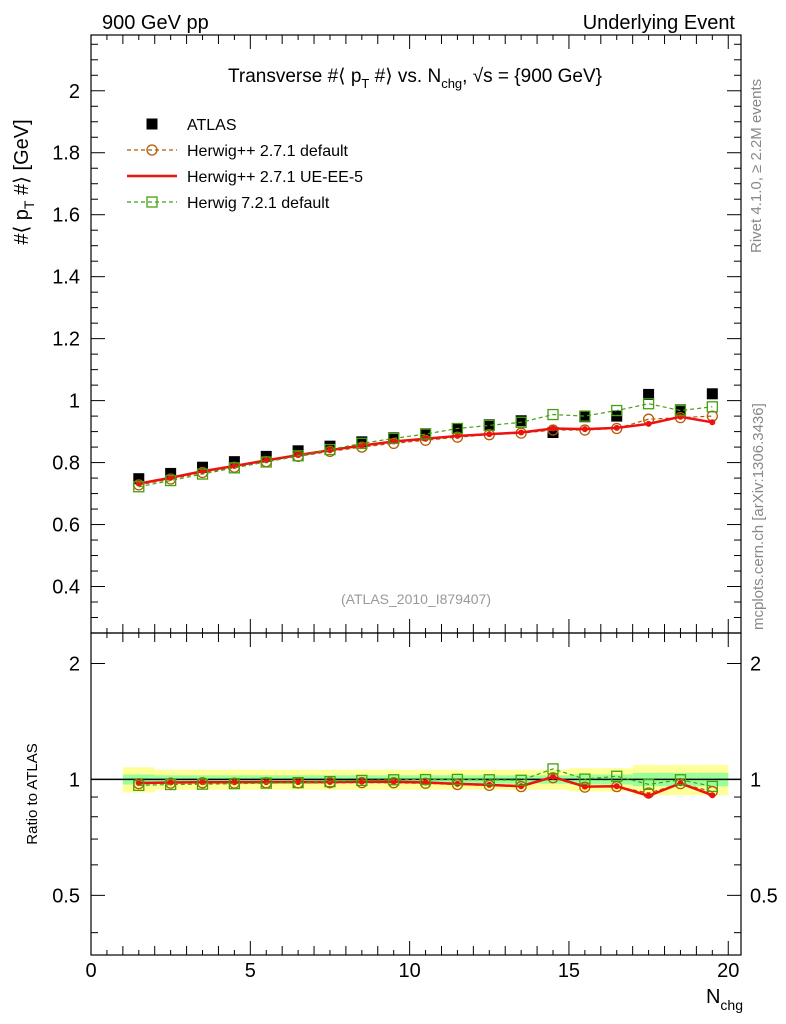 This screenshot has height=1024, width=786. What do you see at coordinates (569, 971) in the screenshot?
I see `x-tick-label: 15` at bounding box center [569, 971].